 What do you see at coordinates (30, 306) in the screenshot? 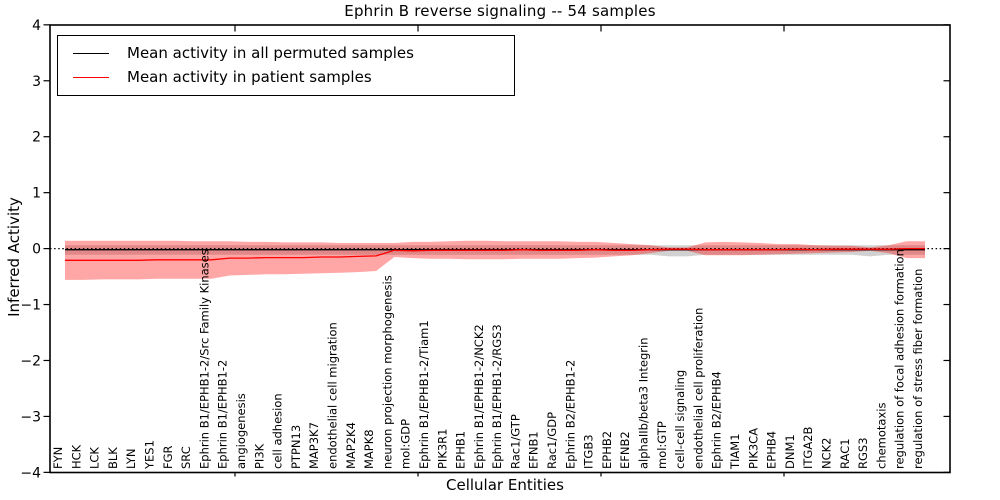
I see `y-tick-label: −1` at bounding box center [30, 306].